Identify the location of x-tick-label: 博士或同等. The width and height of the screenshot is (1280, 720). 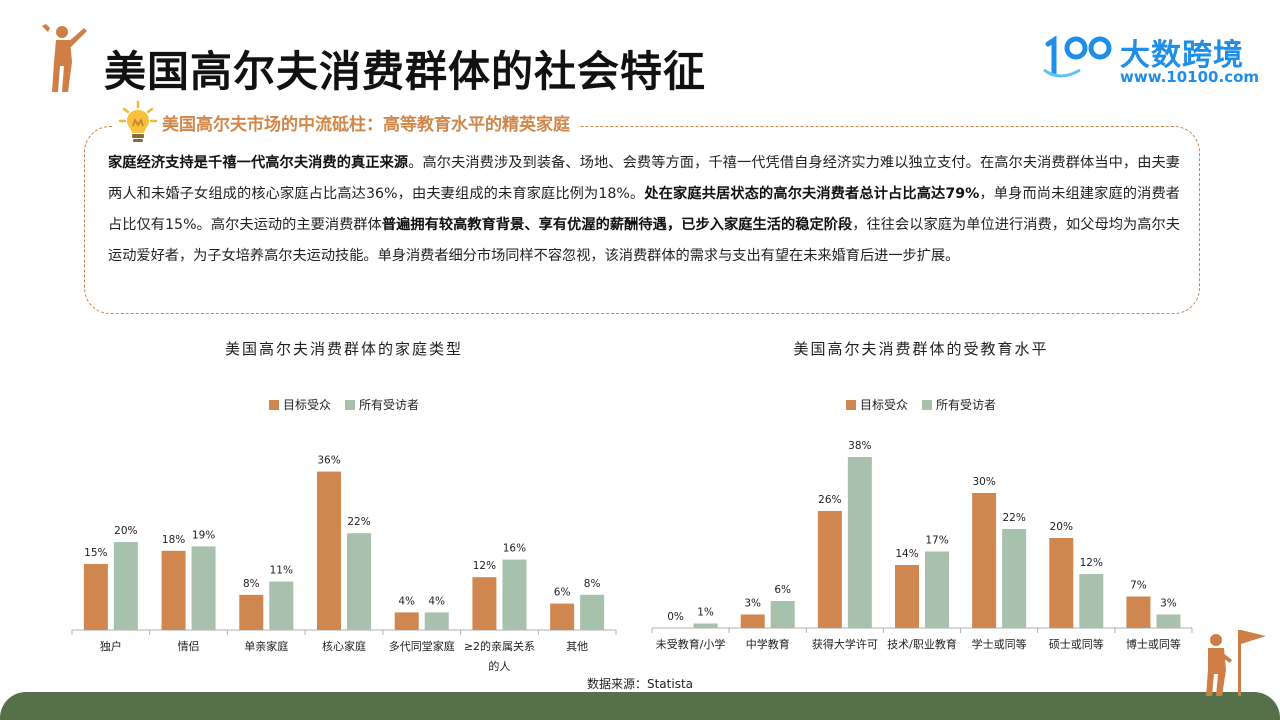
(1153, 644).